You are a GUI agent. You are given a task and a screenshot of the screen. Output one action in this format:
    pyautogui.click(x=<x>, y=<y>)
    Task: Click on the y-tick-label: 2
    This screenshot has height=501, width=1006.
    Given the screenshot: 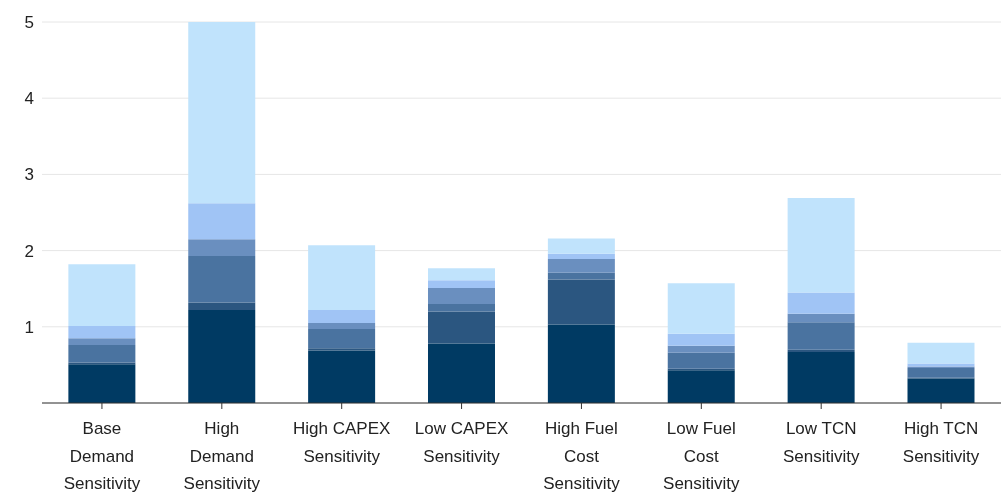 What is the action you would take?
    pyautogui.click(x=29, y=251)
    